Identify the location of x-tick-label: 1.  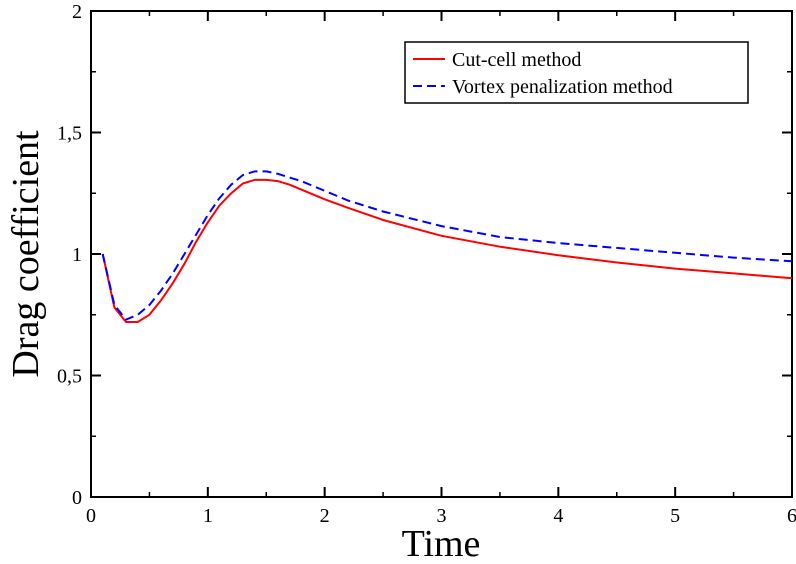
(208, 516).